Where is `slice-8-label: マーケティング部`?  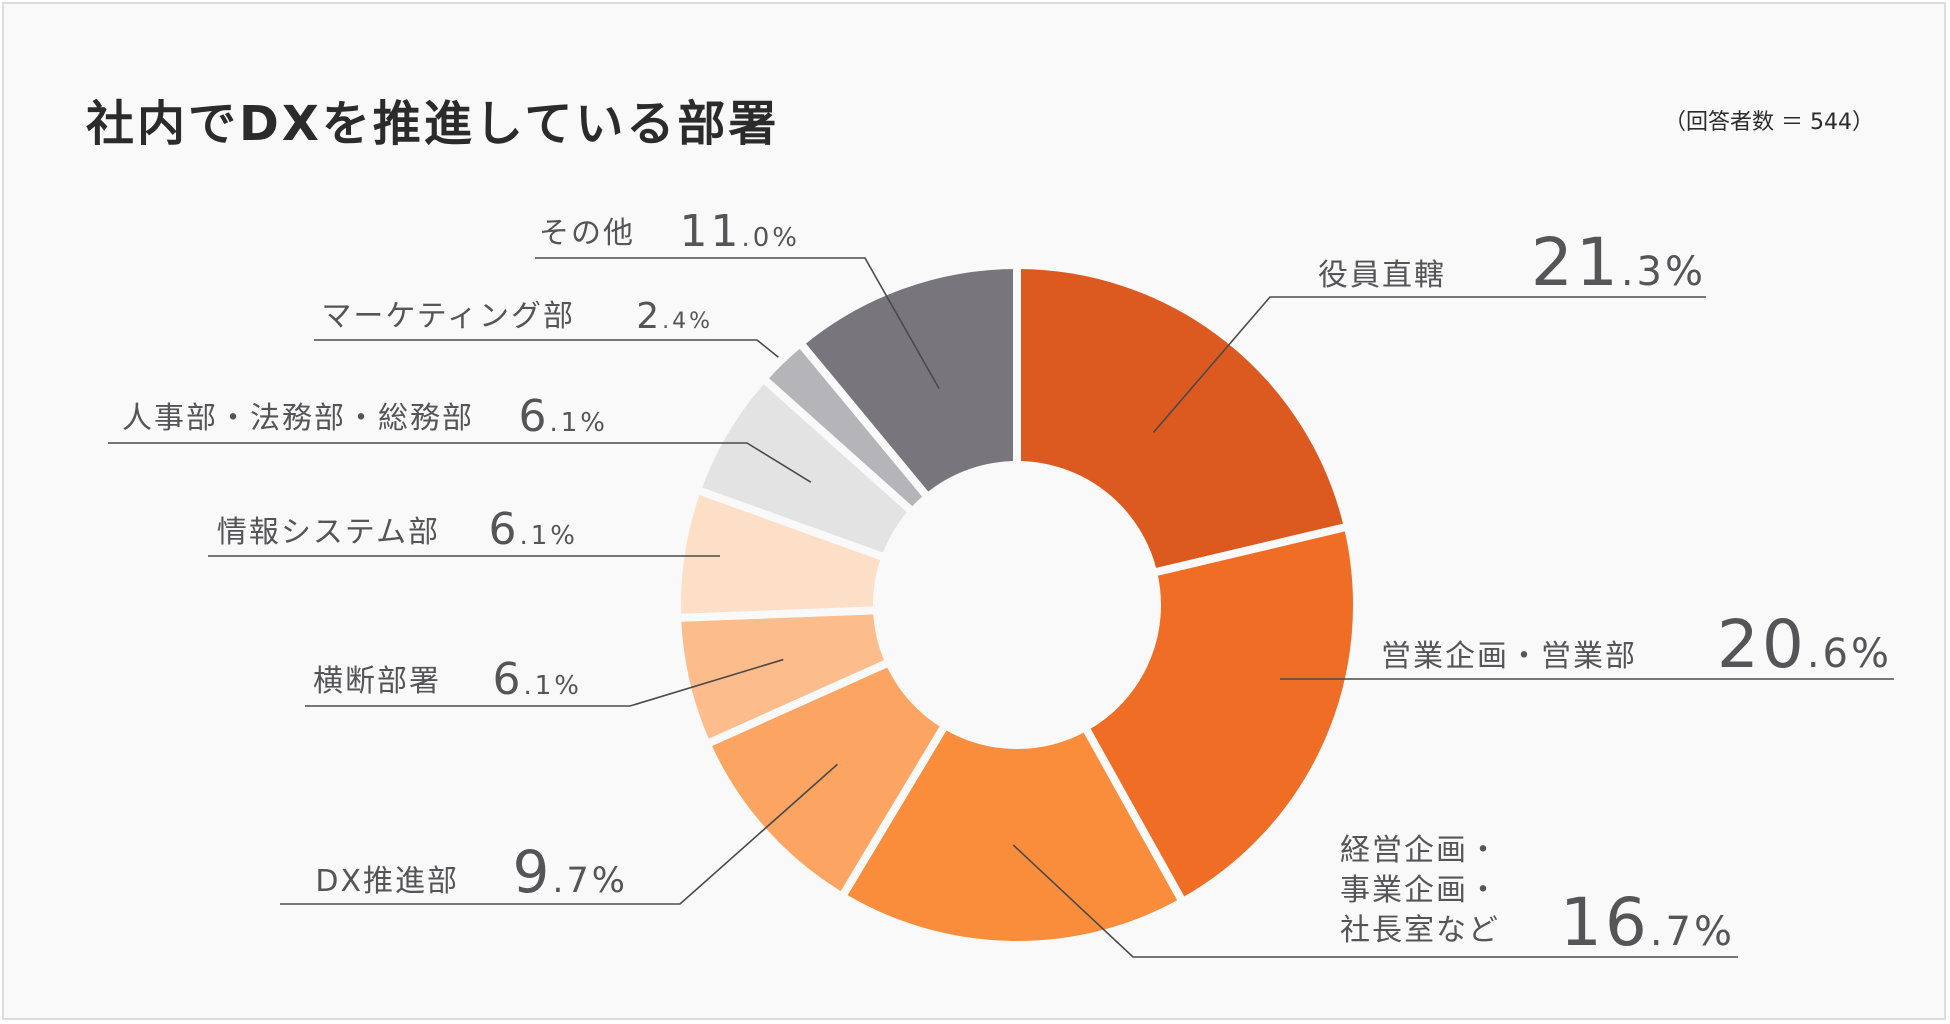
slice-8-label: マーケティング部 is located at coordinates (448, 316).